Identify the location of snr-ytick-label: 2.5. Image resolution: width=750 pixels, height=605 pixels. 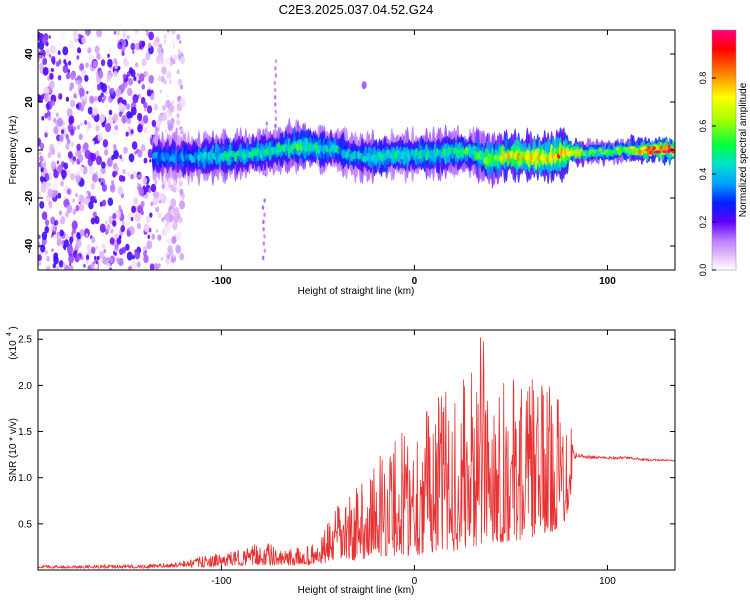
(25, 340).